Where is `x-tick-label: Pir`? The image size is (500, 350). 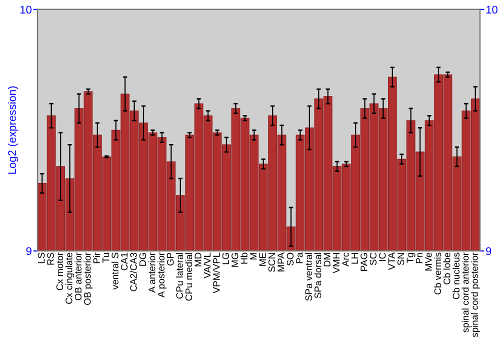
x-tick-label: Pir is located at coordinates (96, 258).